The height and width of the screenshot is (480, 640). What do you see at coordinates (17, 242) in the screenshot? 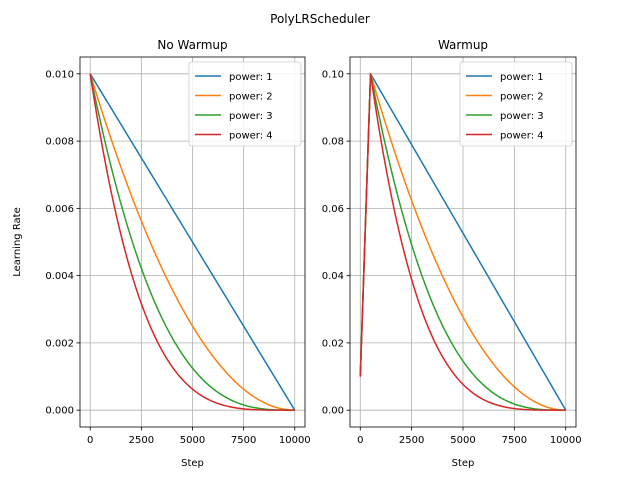
I see `y-axis-label: Learning Rate` at bounding box center [17, 242].